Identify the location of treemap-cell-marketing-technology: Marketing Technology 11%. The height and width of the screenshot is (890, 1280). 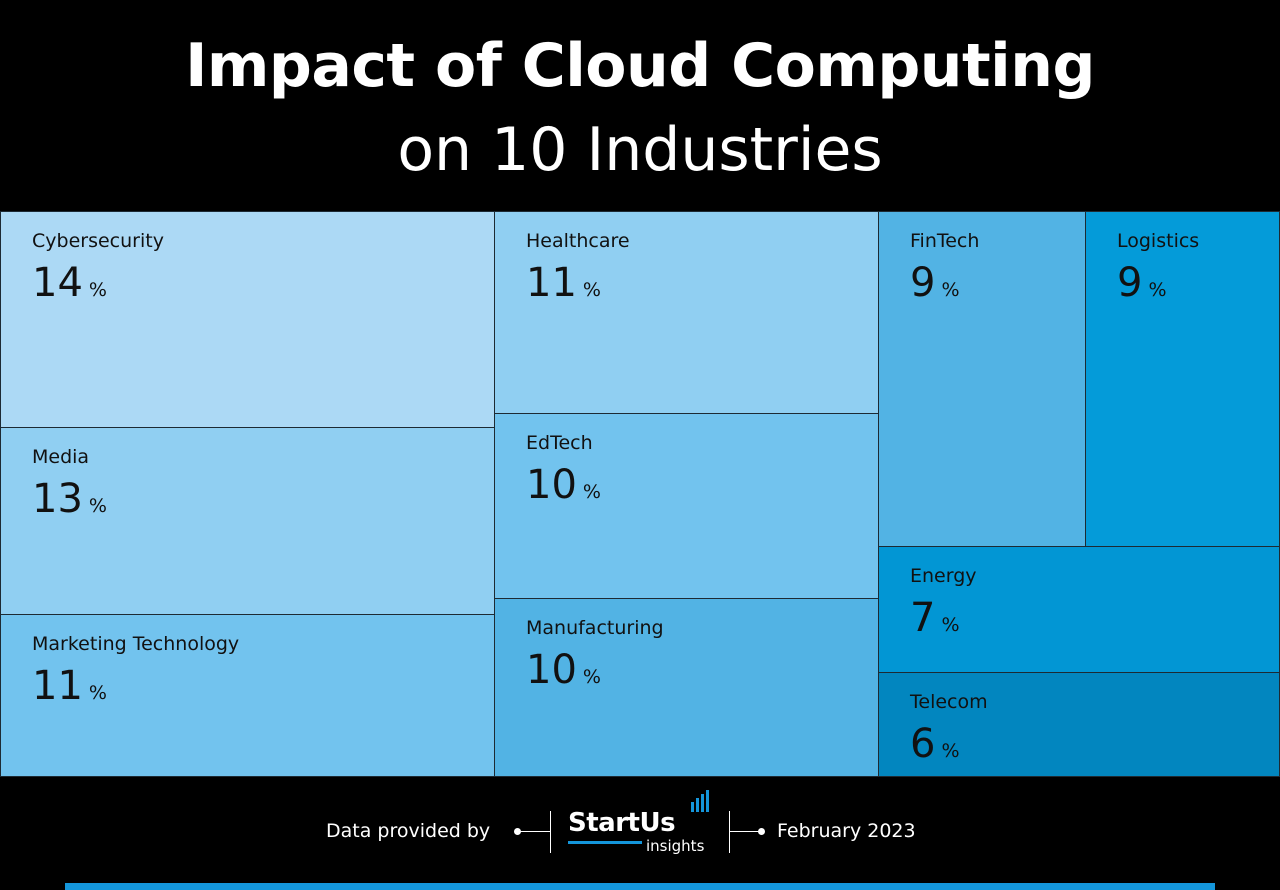
(247, 695).